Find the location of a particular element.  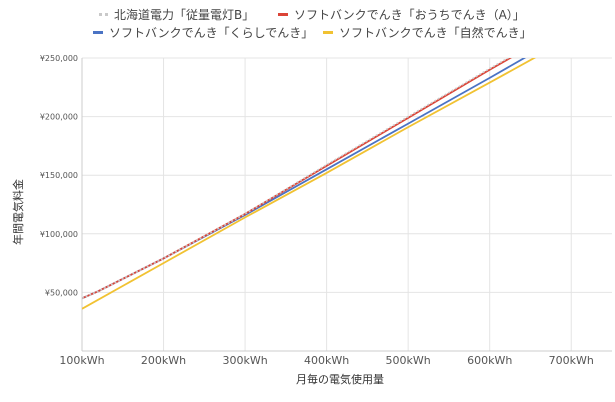

legend-item: ソフトバンクでんき「くらしでんき」 is located at coordinates (203, 33).